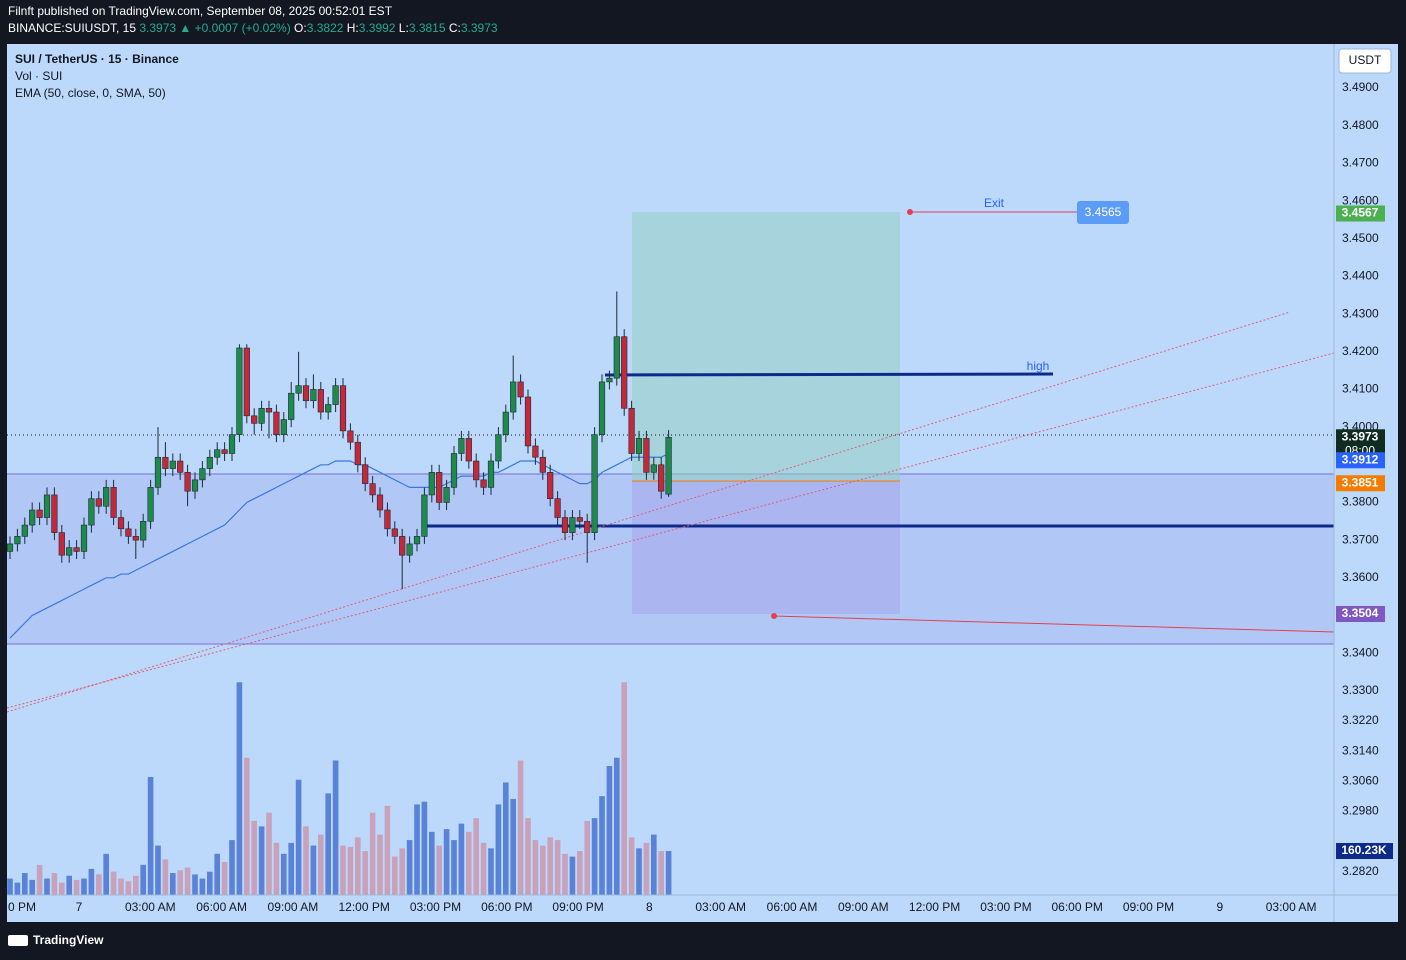  Describe the element at coordinates (792, 907) in the screenshot. I see `x-tick-label: 06:00 AM` at that location.